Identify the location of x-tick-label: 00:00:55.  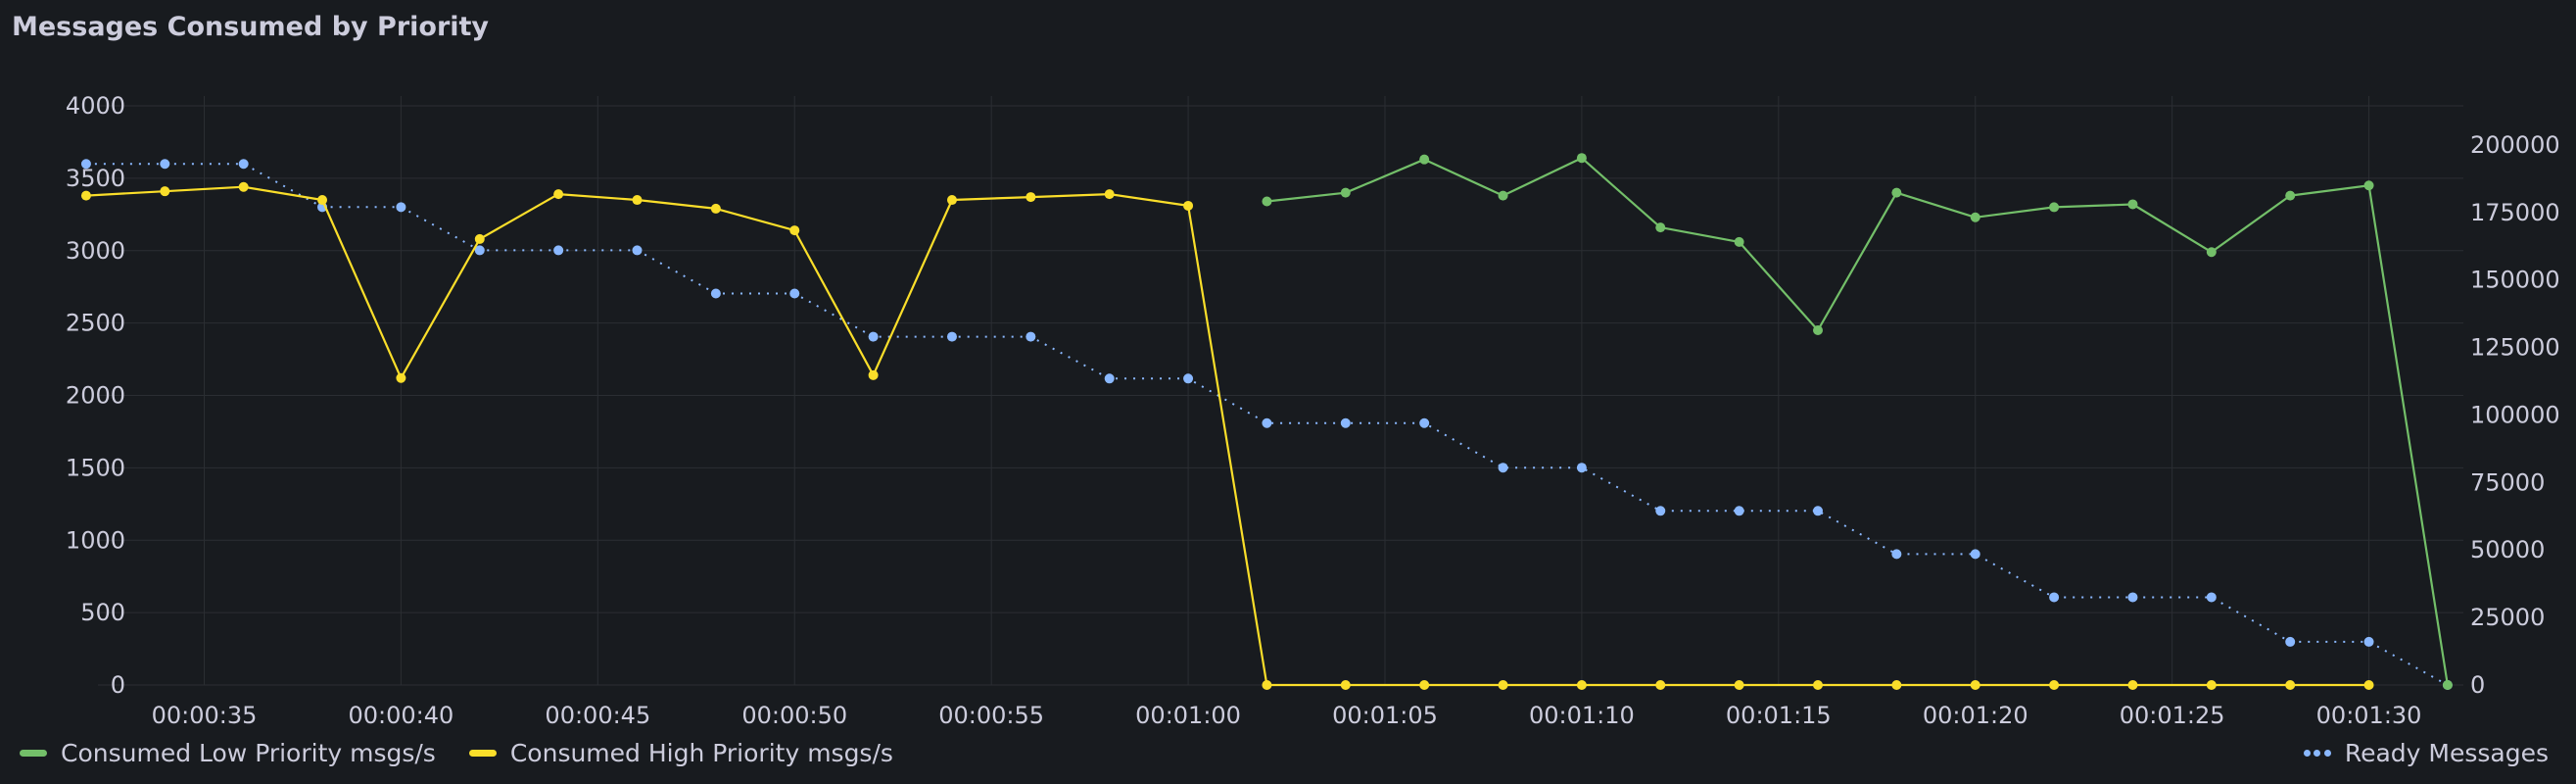
(991, 713).